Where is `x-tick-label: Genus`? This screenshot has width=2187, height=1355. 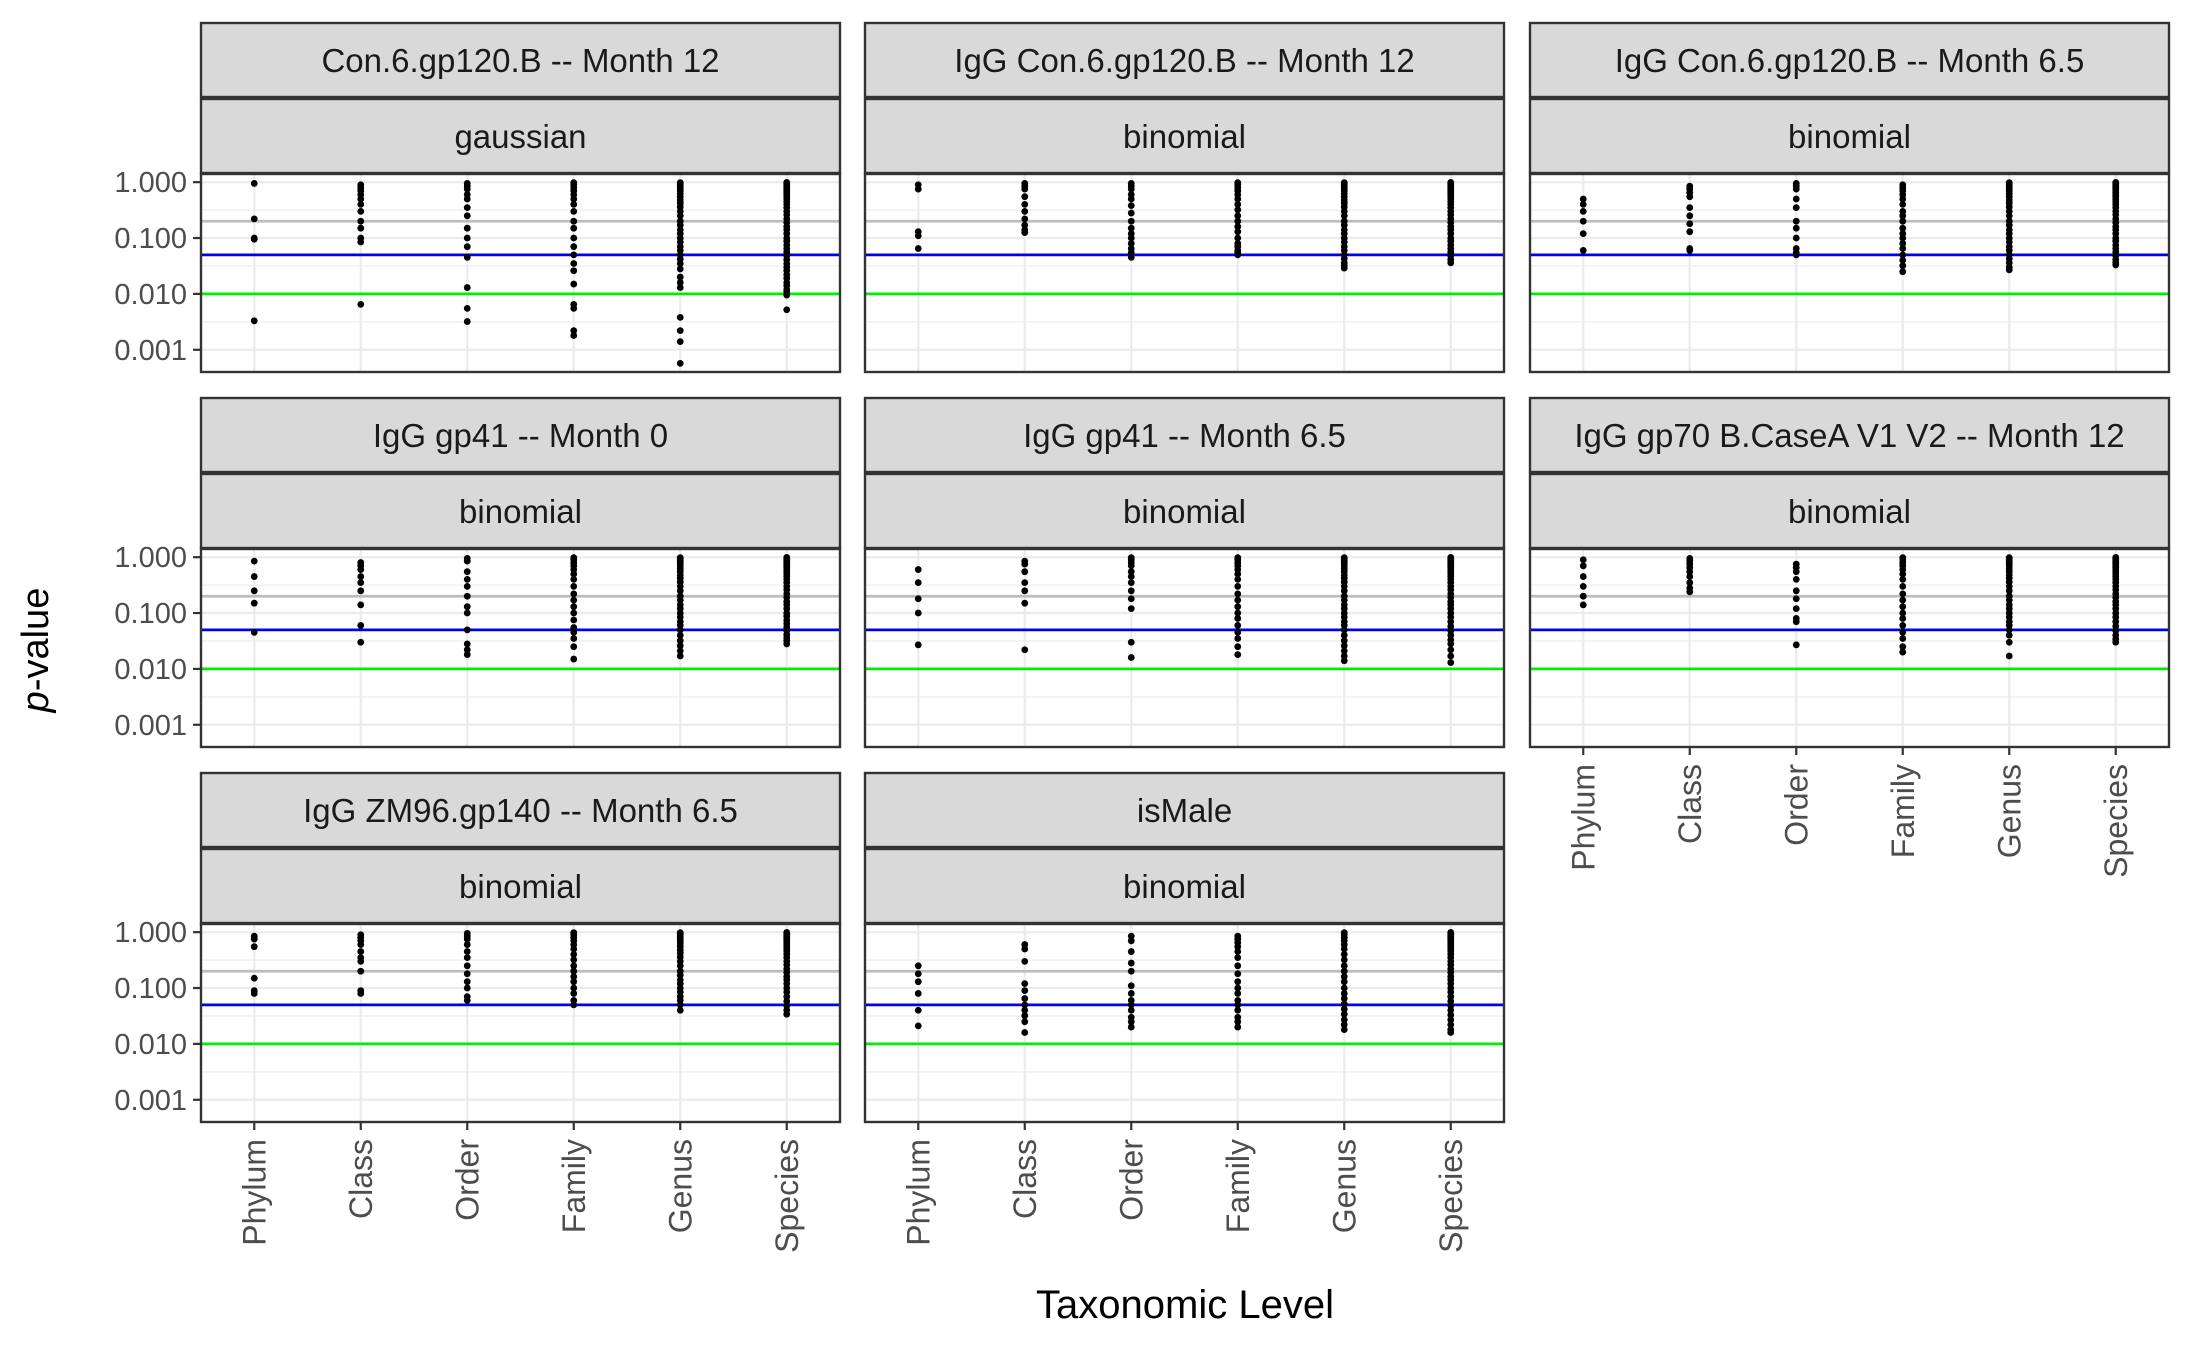
x-tick-label: Genus is located at coordinates (1344, 1186).